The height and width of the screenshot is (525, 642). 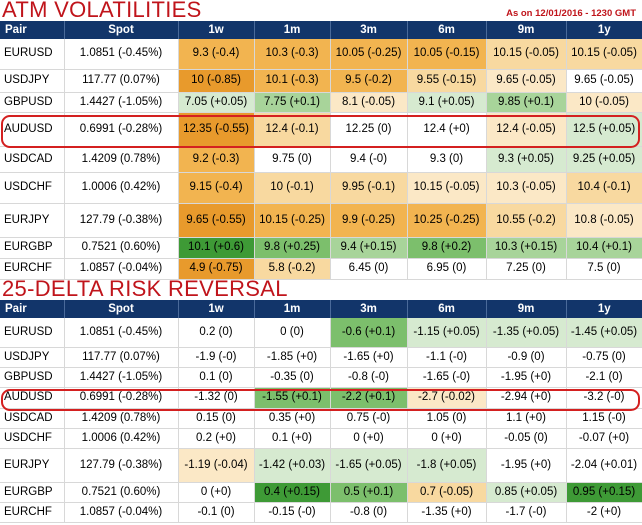 I want to click on spot-cell: 127.79 (-0.38%), so click(x=121, y=465).